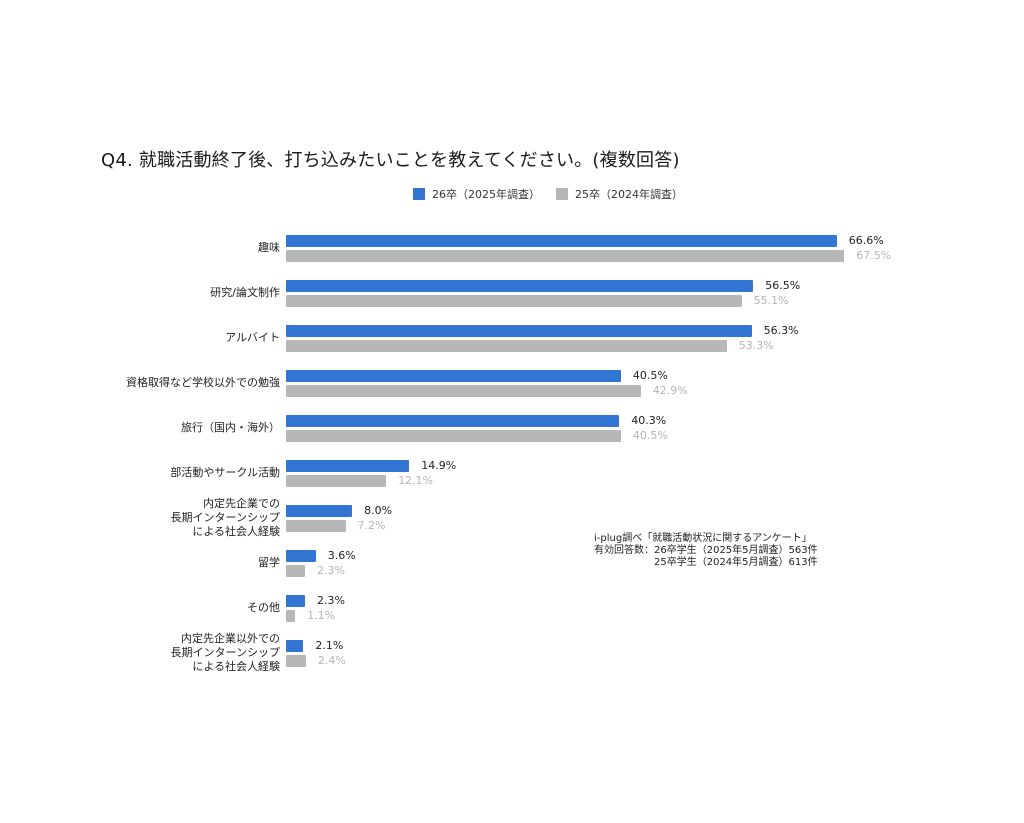 This screenshot has width=1024, height=823. I want to click on category-label: その他, so click(263, 607).